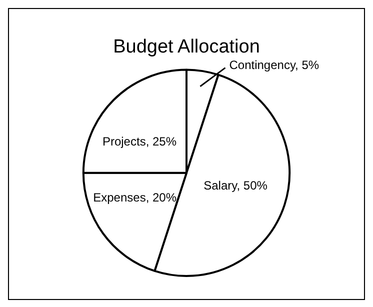  Describe the element at coordinates (186, 47) in the screenshot. I see `chart-title: Budget Allocation` at that location.